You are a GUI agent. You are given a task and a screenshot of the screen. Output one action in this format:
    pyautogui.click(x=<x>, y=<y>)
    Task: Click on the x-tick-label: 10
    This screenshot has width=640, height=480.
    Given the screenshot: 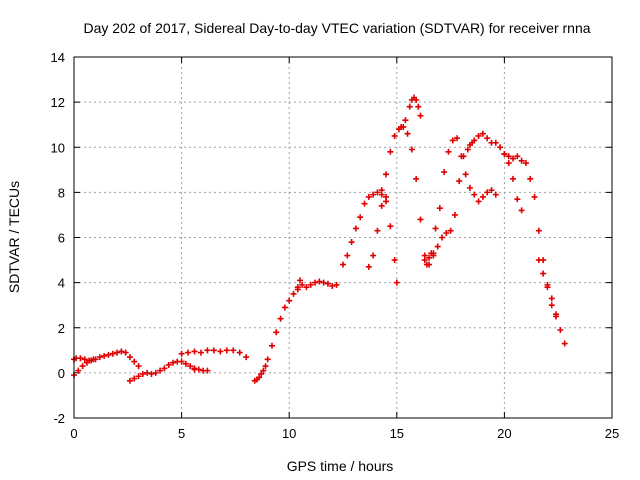 What is the action you would take?
    pyautogui.click(x=289, y=433)
    